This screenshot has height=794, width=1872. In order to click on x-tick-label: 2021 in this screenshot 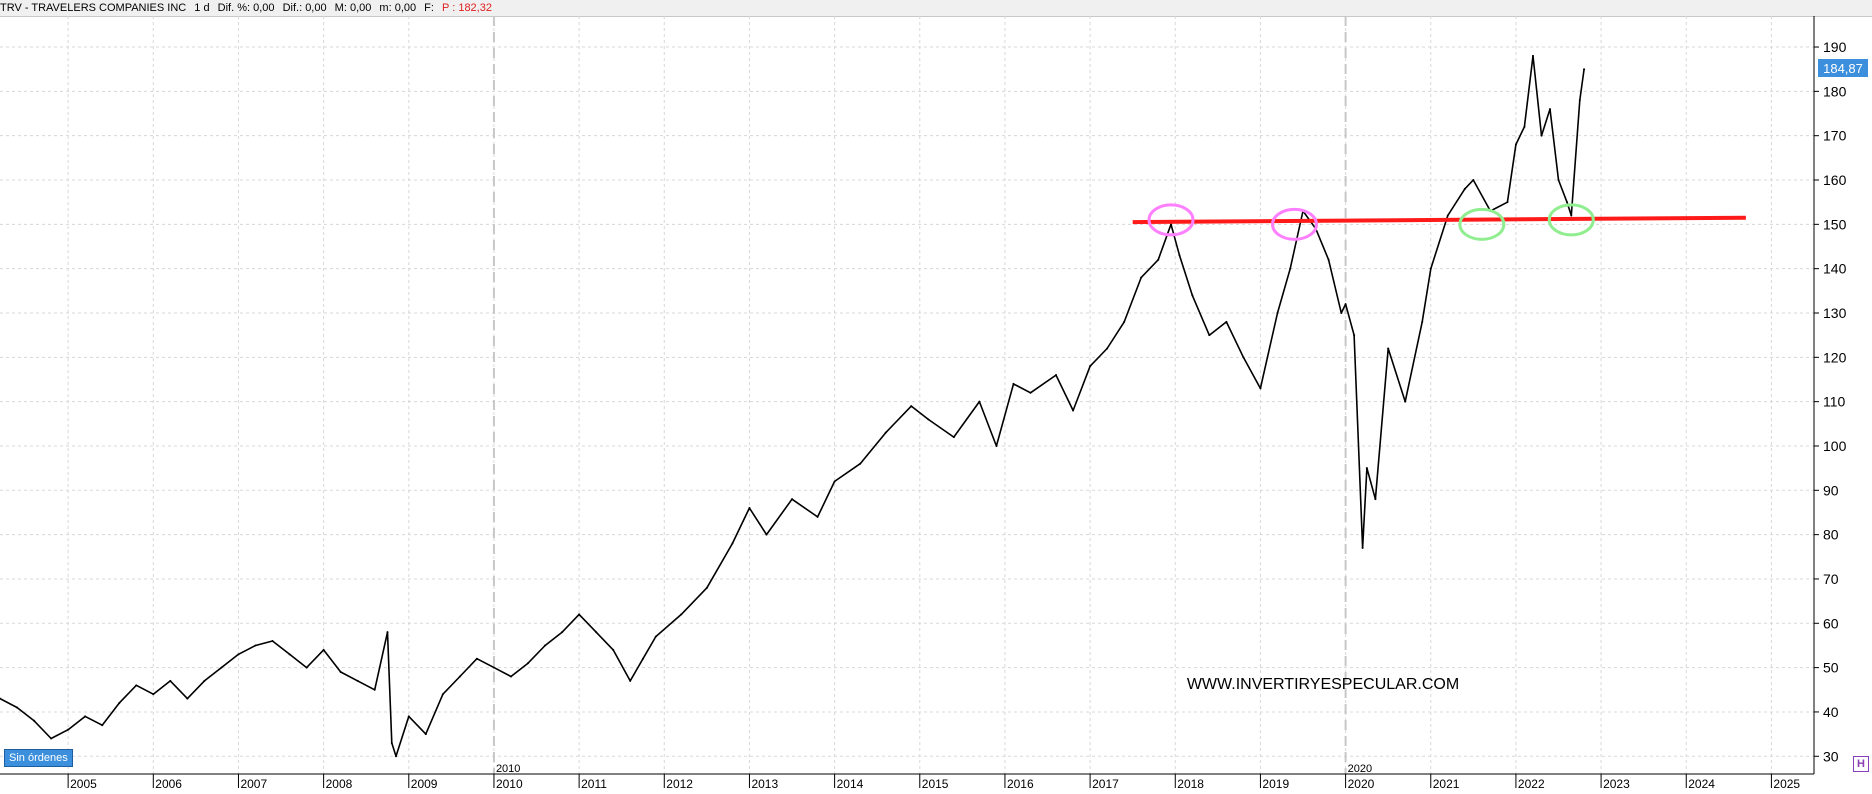, I will do `click(1446, 784)`.